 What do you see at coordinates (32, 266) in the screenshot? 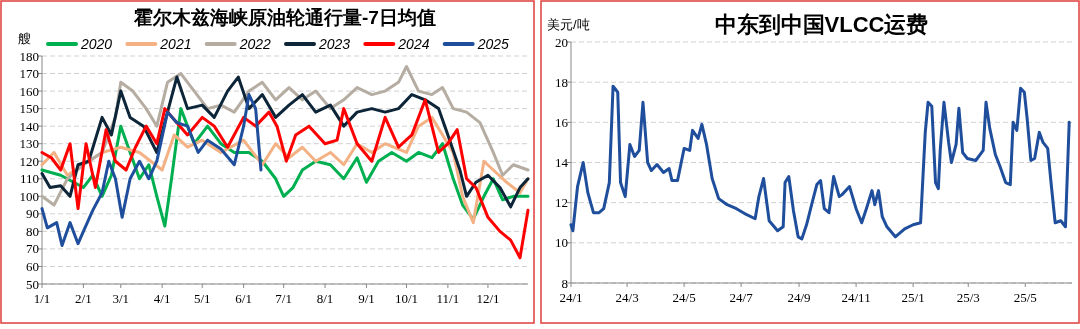
I see `y-tick-label: 60` at bounding box center [32, 266].